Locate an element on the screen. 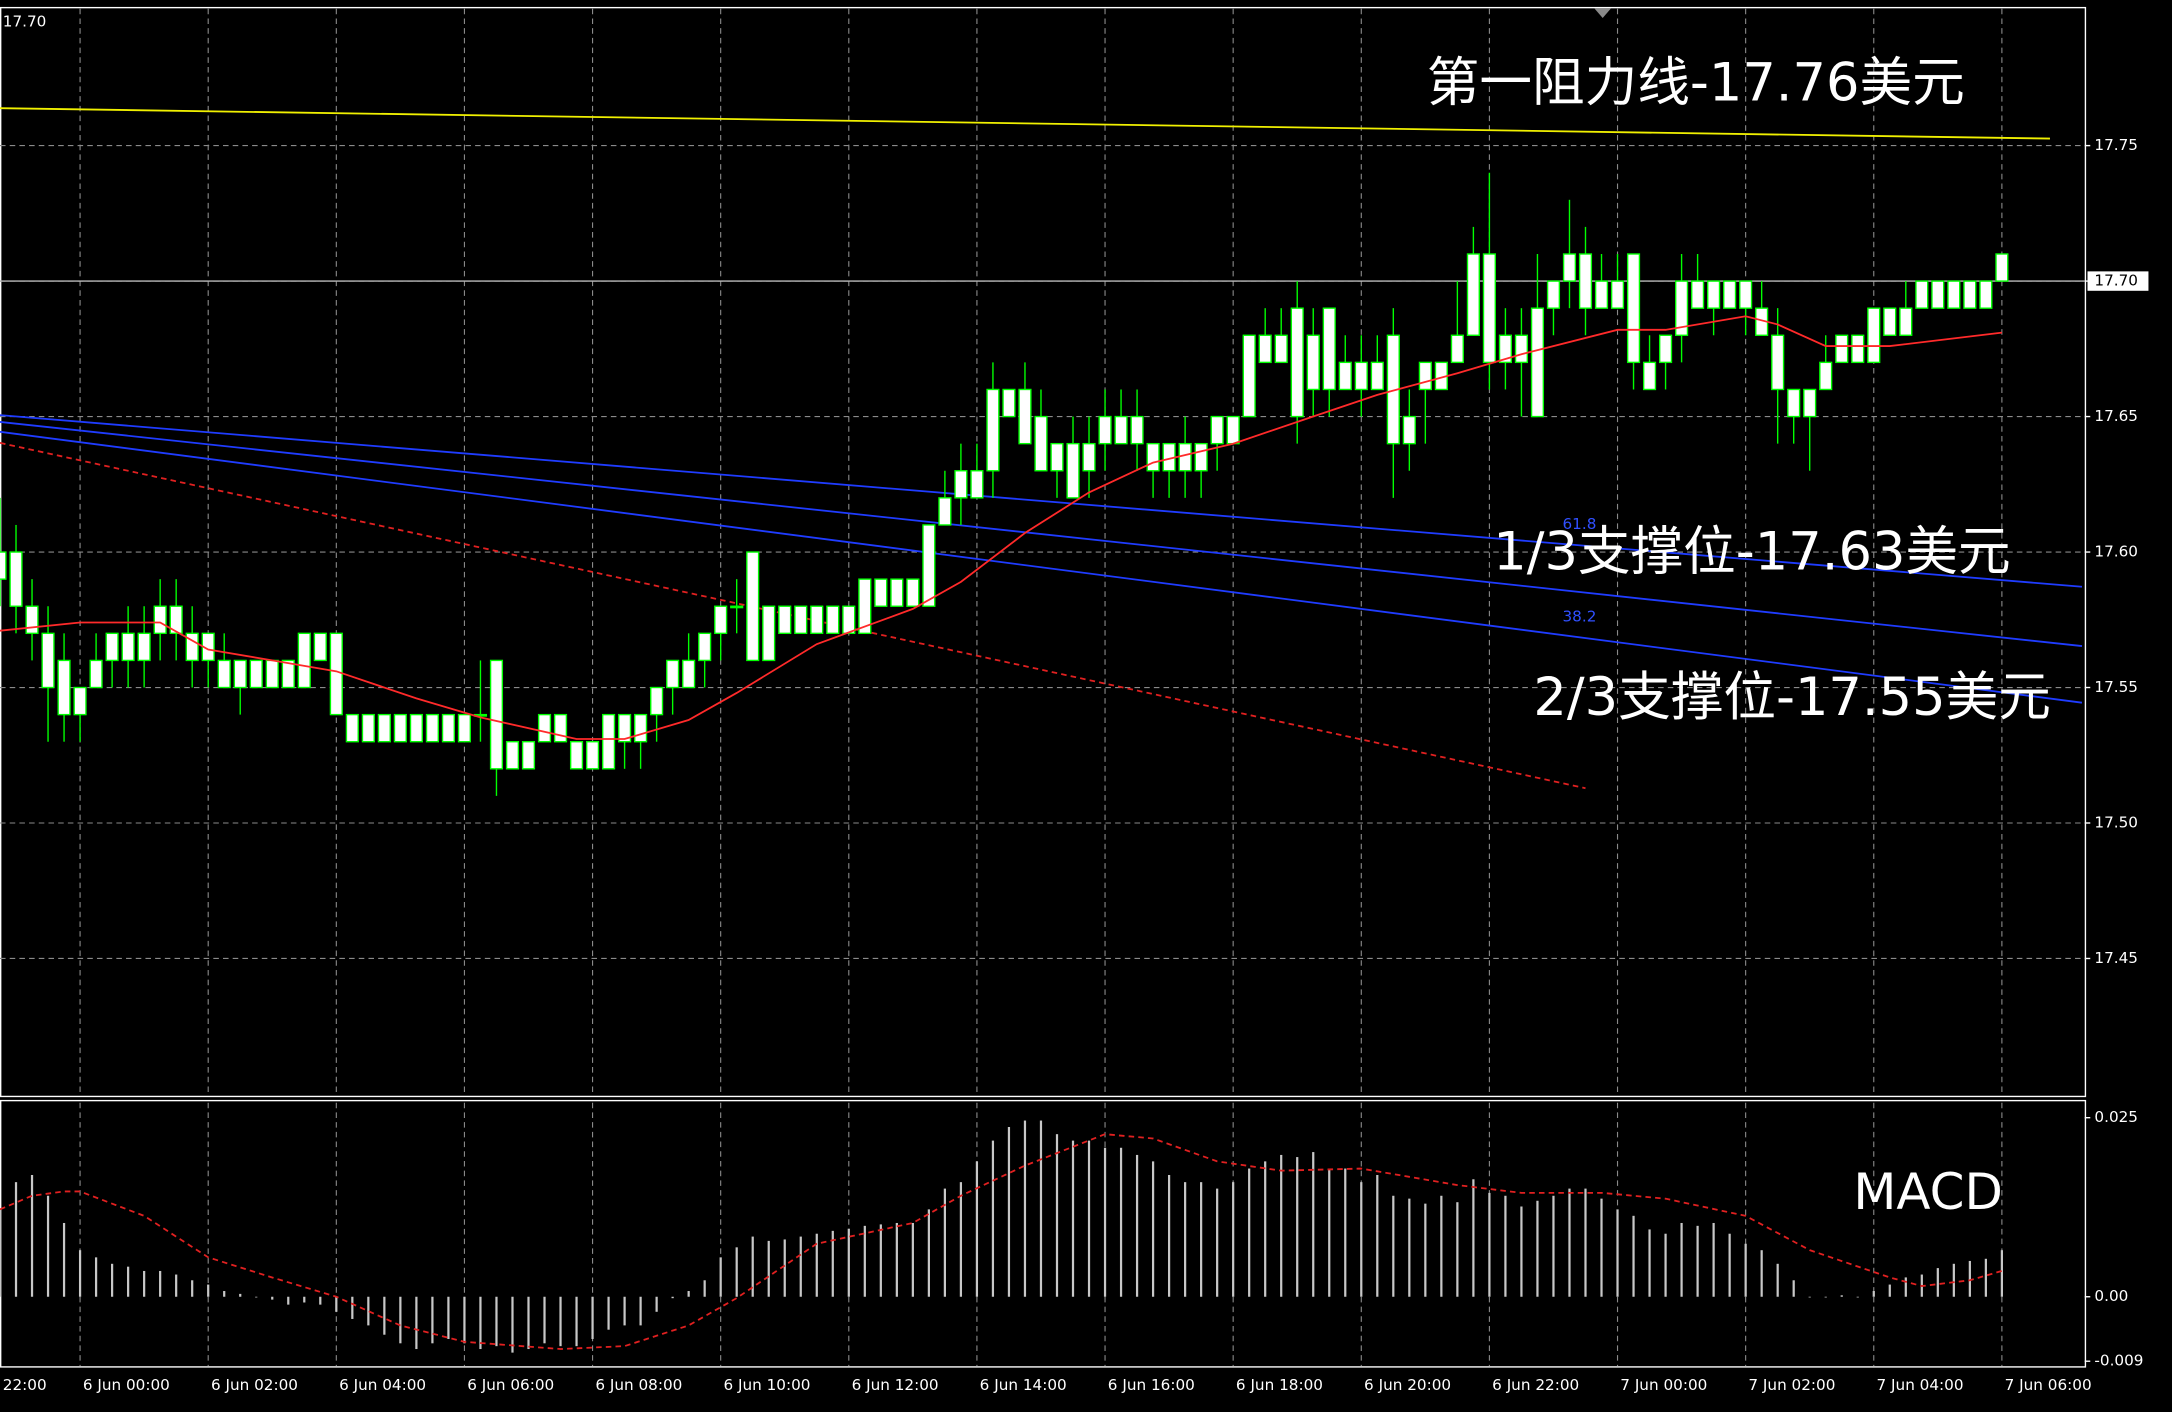  macd-title: MACD is located at coordinates (1927, 1192).